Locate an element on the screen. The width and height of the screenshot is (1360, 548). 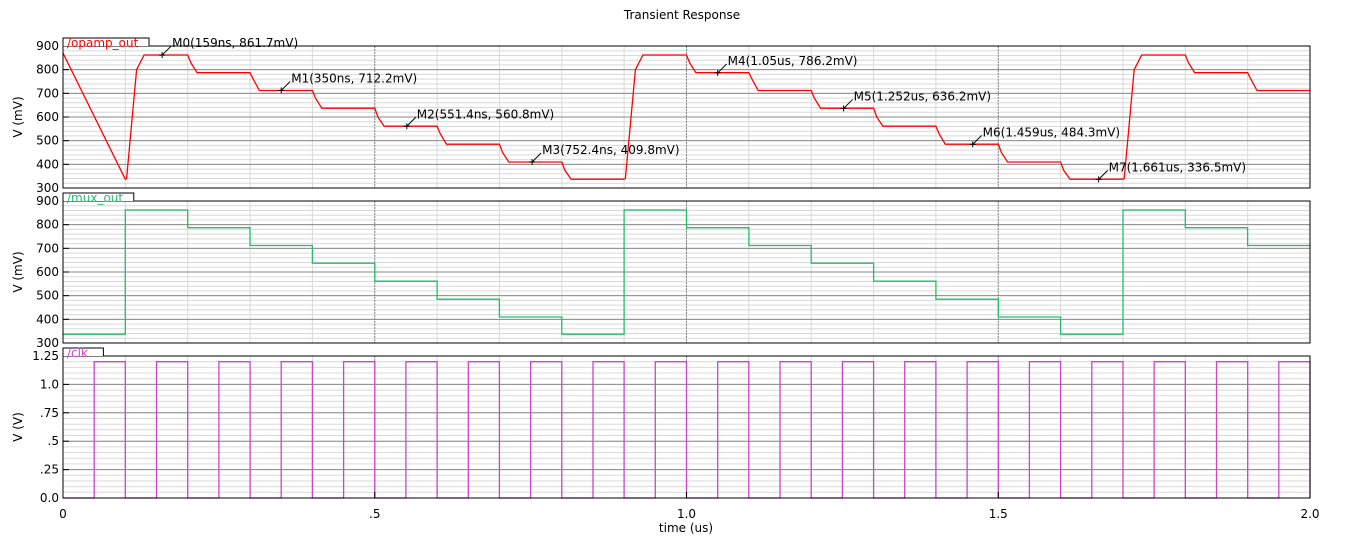
y-tick-label: .75 is located at coordinates (49, 413).